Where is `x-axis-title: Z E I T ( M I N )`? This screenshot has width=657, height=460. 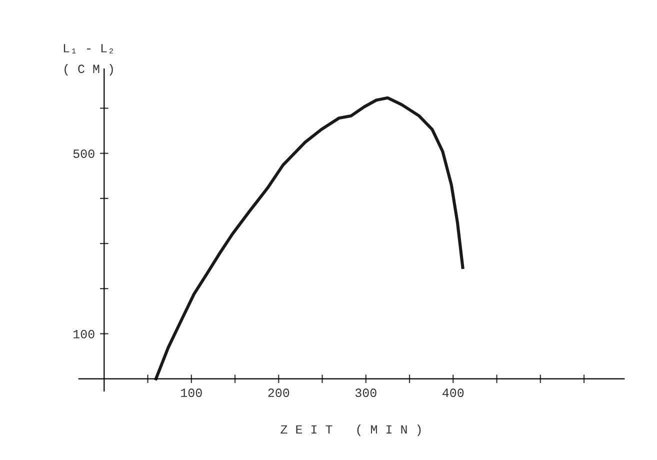 x-axis-title: Z E I T ( M I N ) is located at coordinates (350, 430).